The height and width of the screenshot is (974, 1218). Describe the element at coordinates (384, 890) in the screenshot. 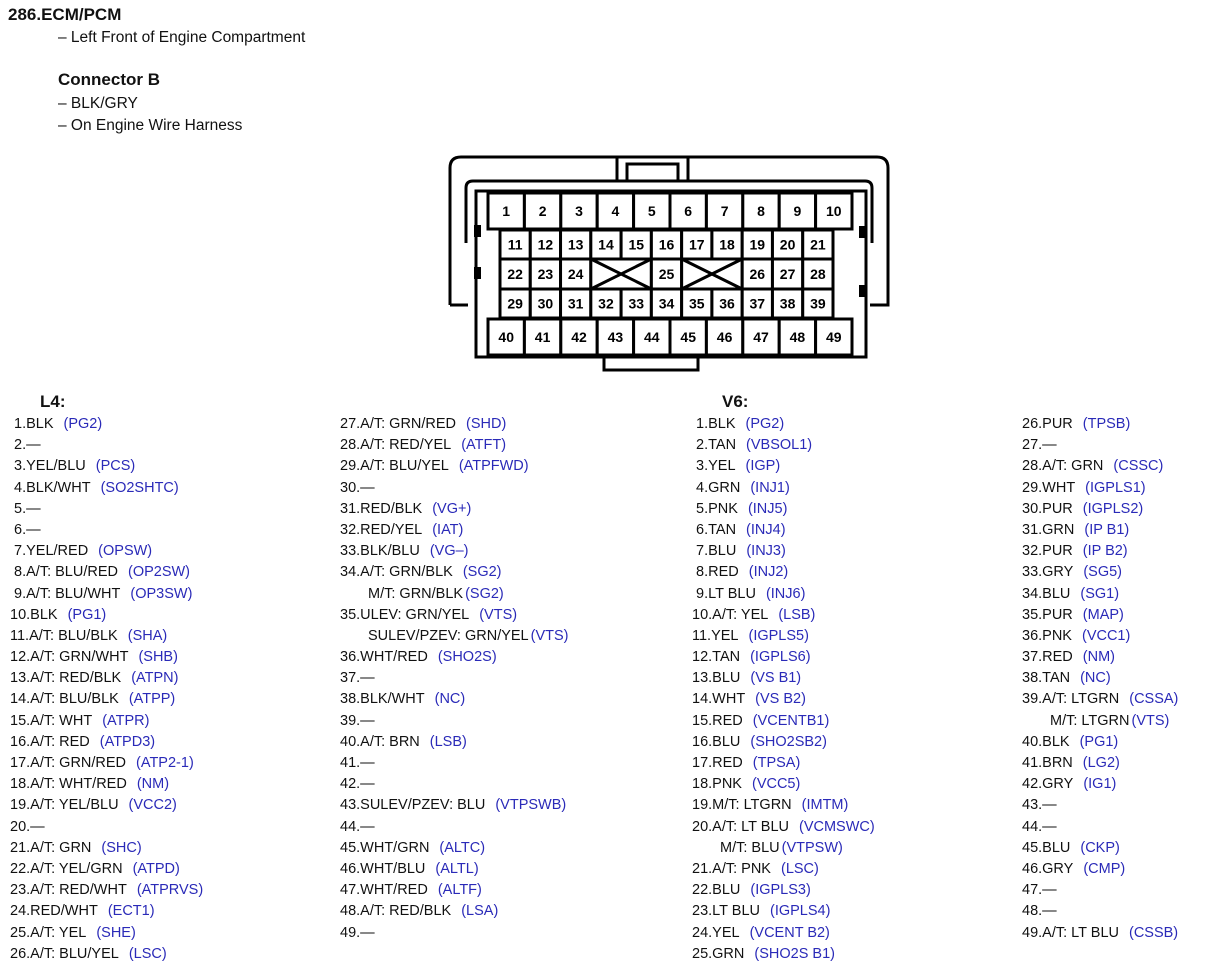

I see `wire-color: 47.WHT/RED` at that location.